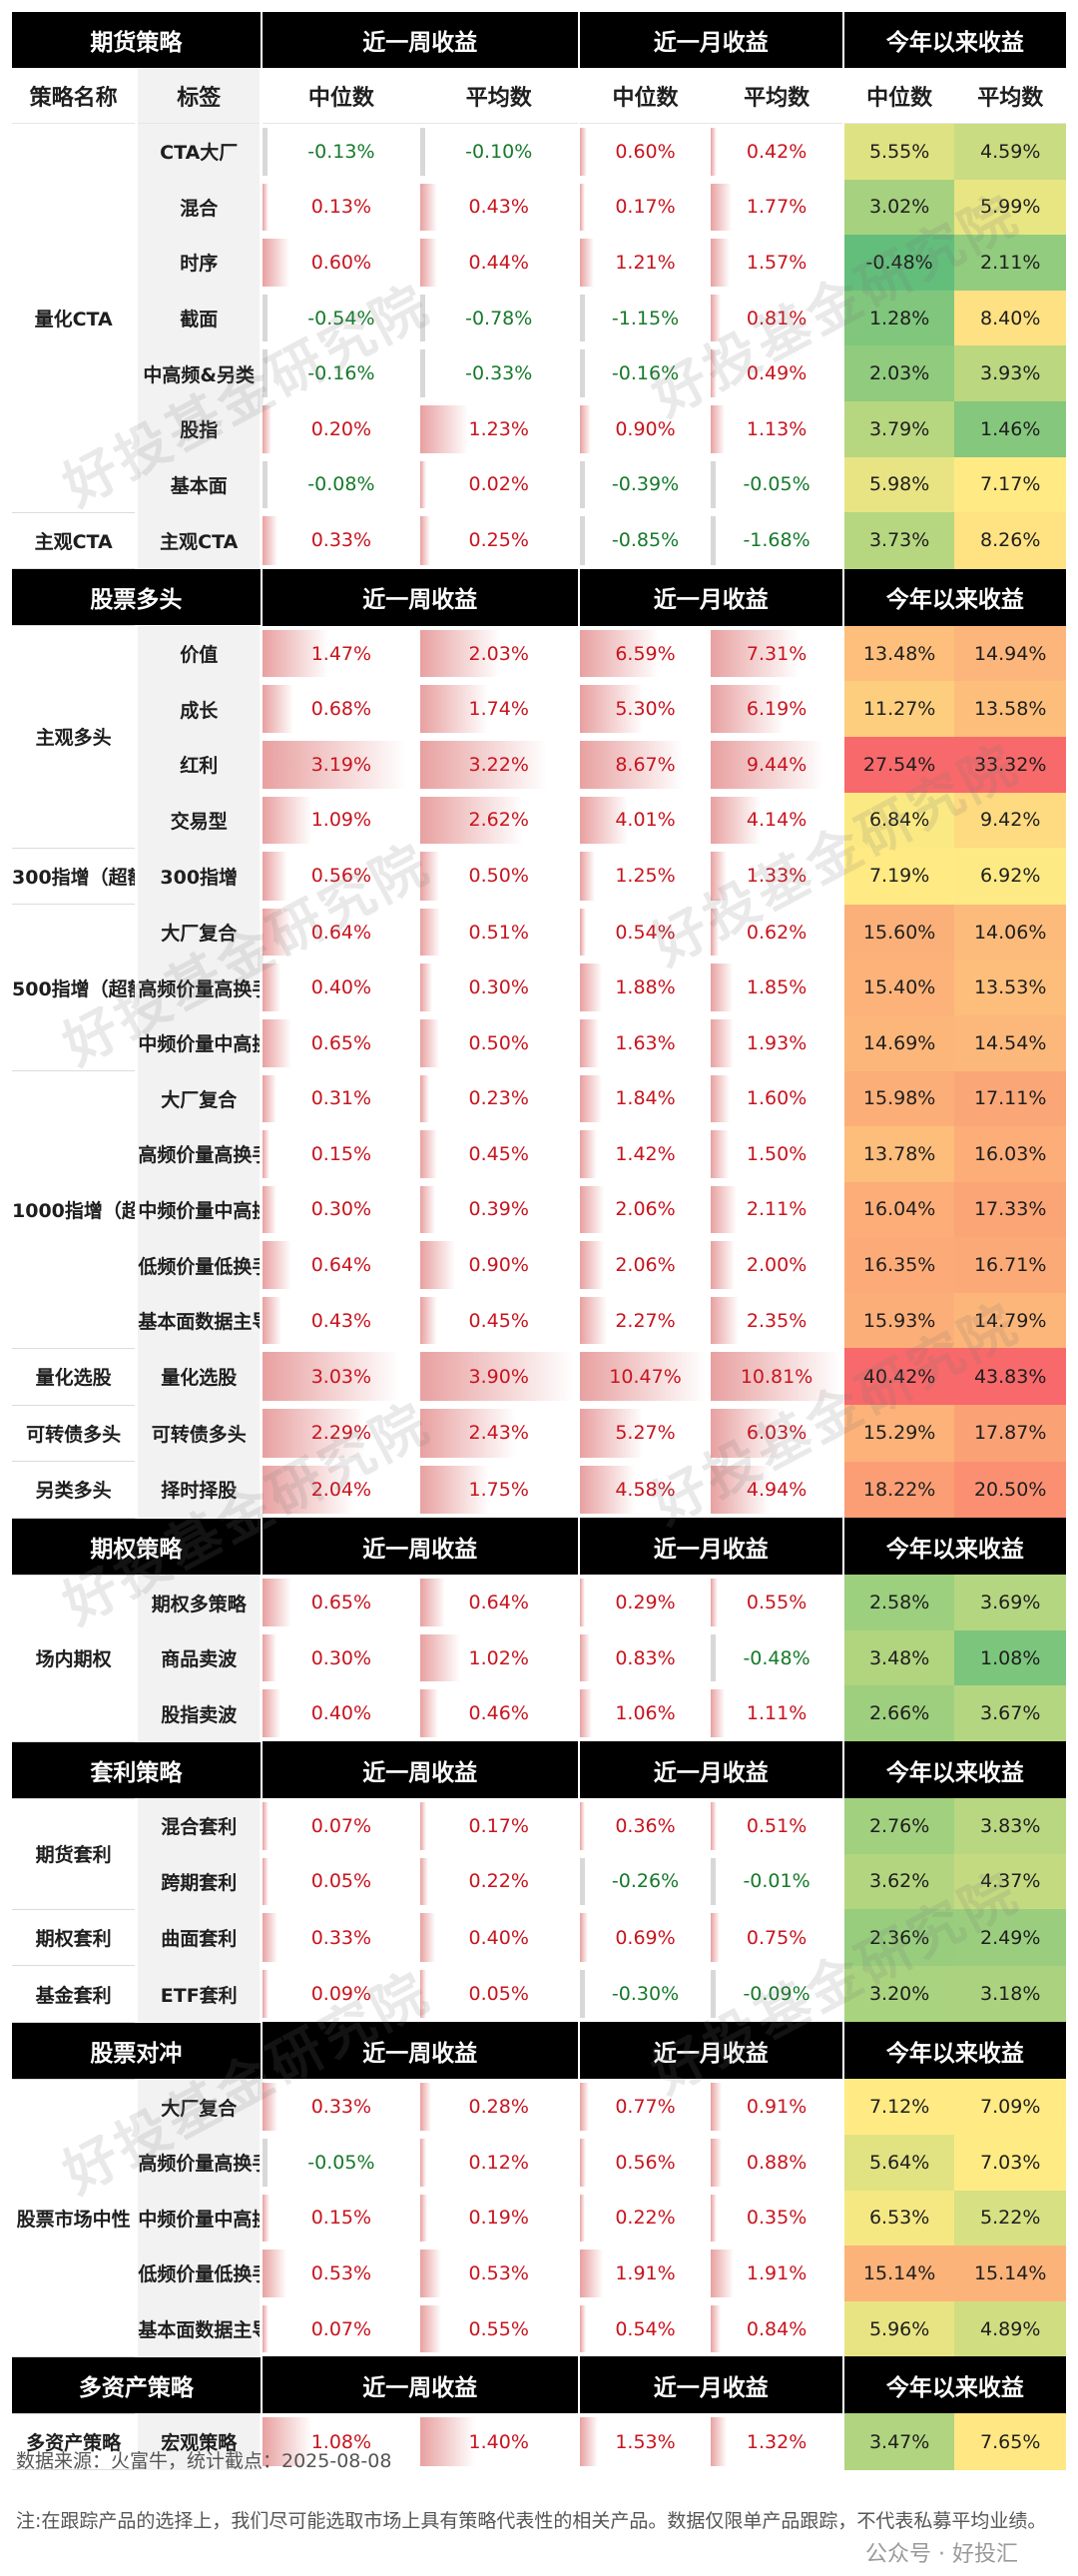 The width and height of the screenshot is (1078, 2576). I want to click on week-mean-cell: 0.19%, so click(499, 2218).